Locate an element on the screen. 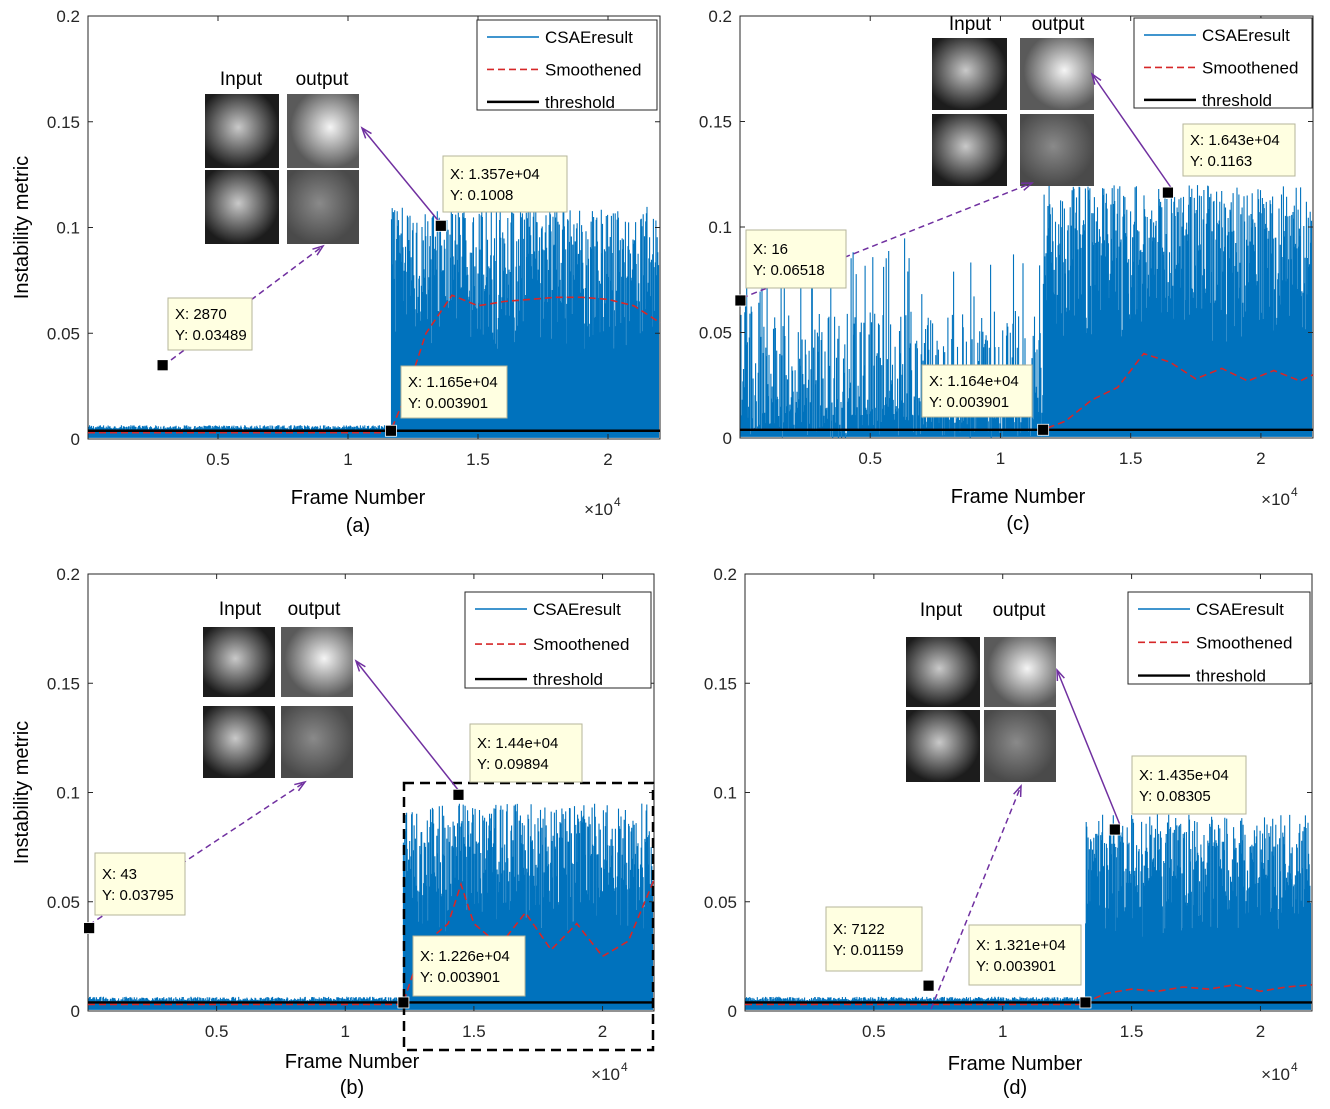 Image resolution: width=1330 pixels, height=1109 pixels. datatip: X: 1.321e+04 Y: 0.003901 is located at coordinates (1030, 966).